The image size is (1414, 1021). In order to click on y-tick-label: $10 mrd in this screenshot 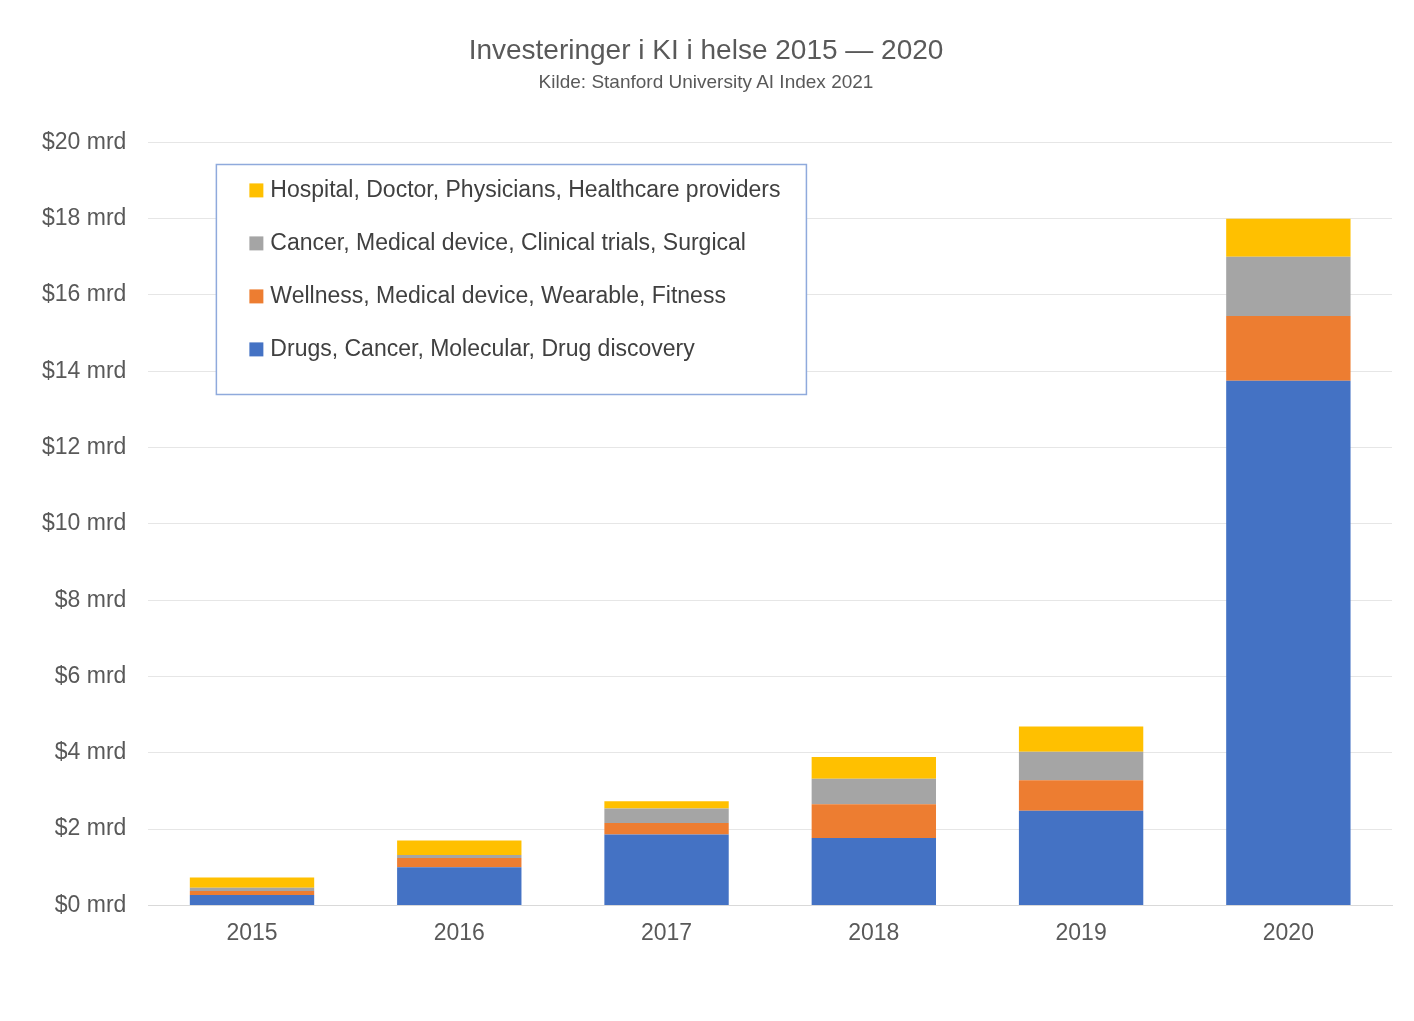, I will do `click(84, 522)`.